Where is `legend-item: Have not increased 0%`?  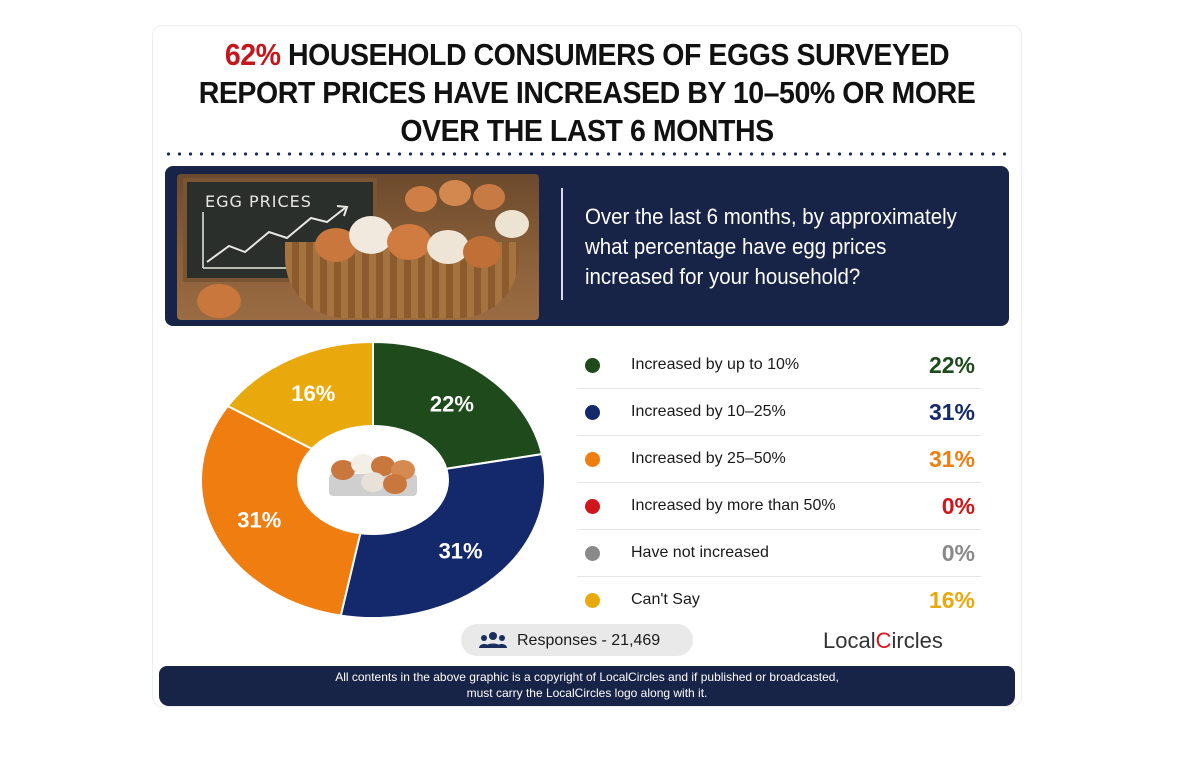 legend-item: Have not increased 0% is located at coordinates (779, 553).